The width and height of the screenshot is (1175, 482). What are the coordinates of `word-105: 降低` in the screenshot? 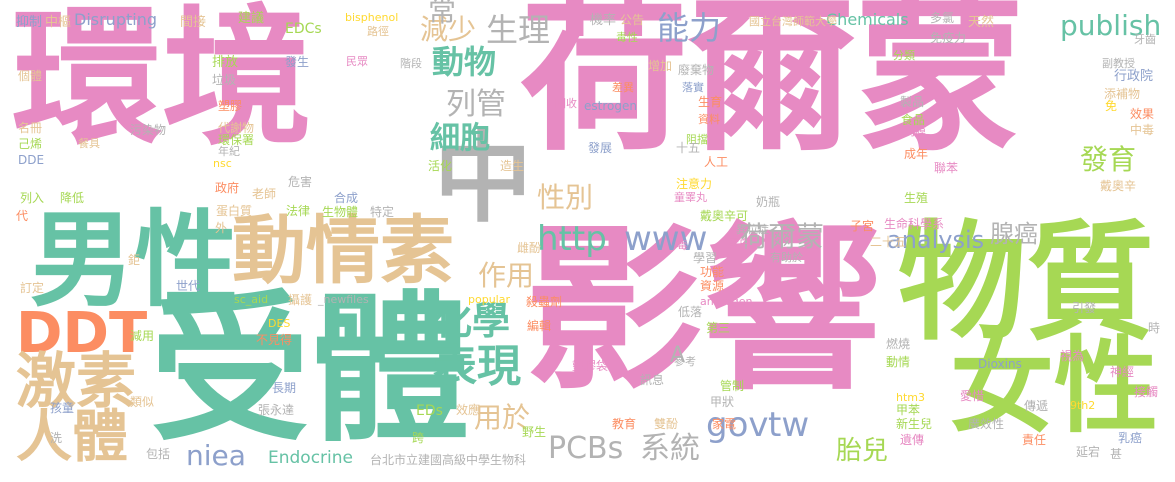 It's located at (72, 198).